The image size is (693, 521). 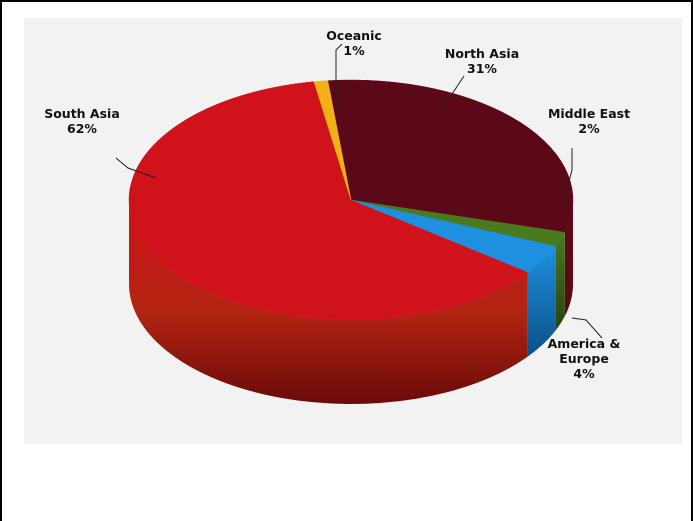 I want to click on pie-side-north-asia, so click(x=568, y=258).